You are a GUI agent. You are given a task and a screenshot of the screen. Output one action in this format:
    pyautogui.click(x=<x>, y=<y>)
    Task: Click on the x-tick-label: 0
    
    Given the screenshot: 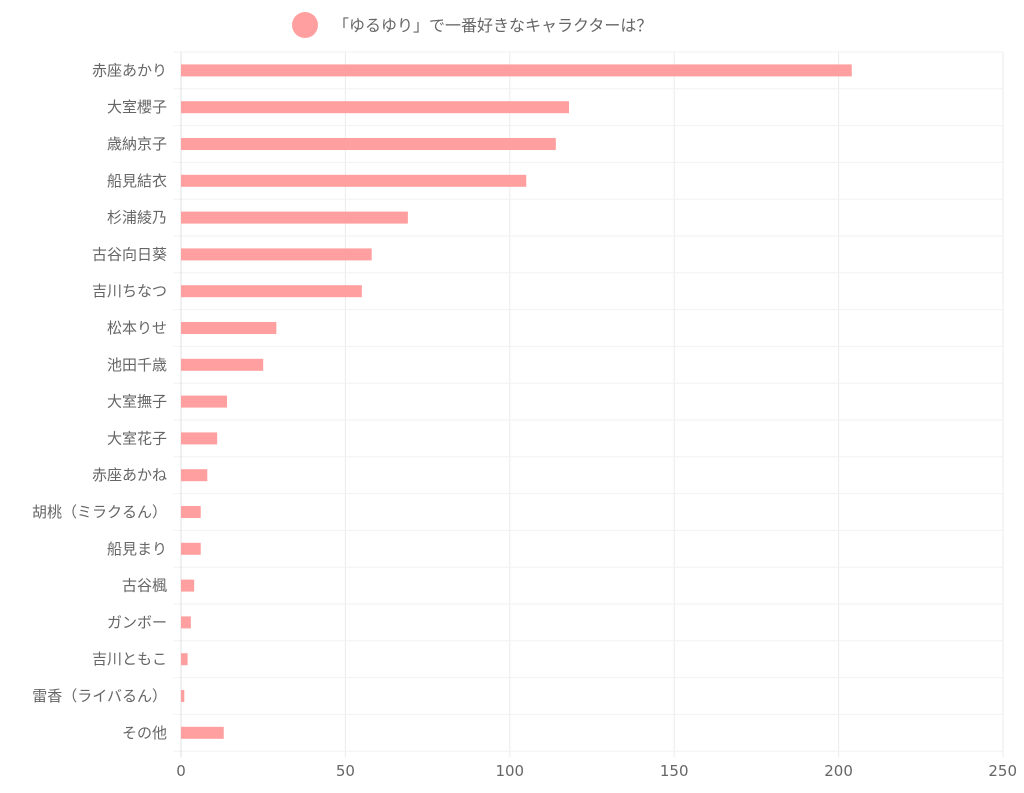 What is the action you would take?
    pyautogui.click(x=181, y=771)
    